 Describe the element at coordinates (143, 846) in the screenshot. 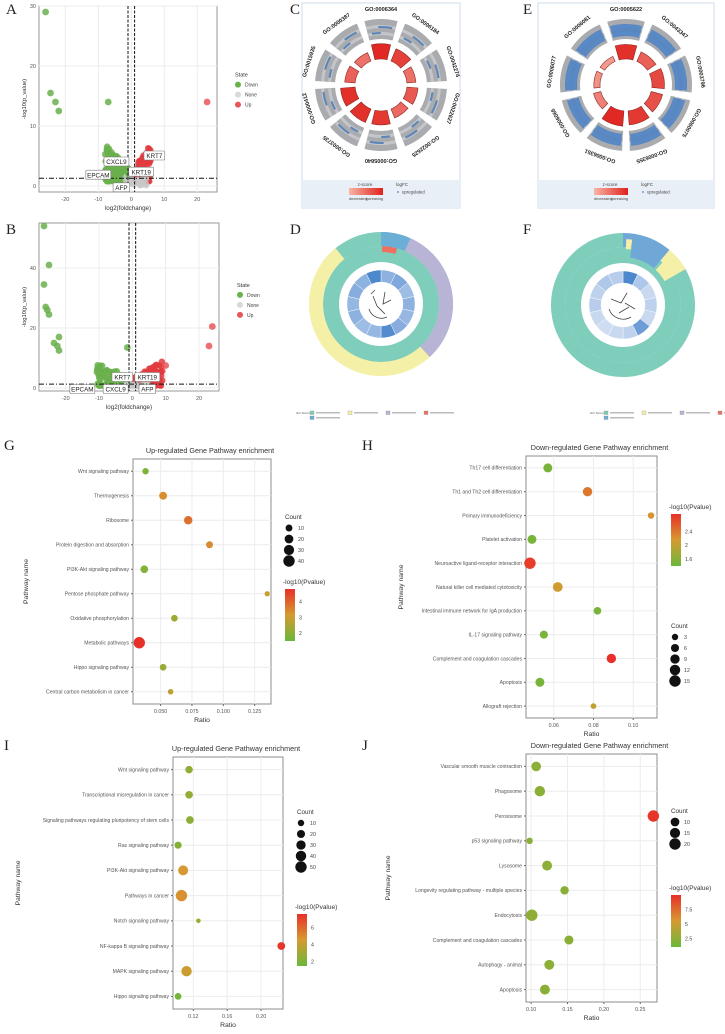

I see `pathway-label: Ras signaling pathway` at that location.